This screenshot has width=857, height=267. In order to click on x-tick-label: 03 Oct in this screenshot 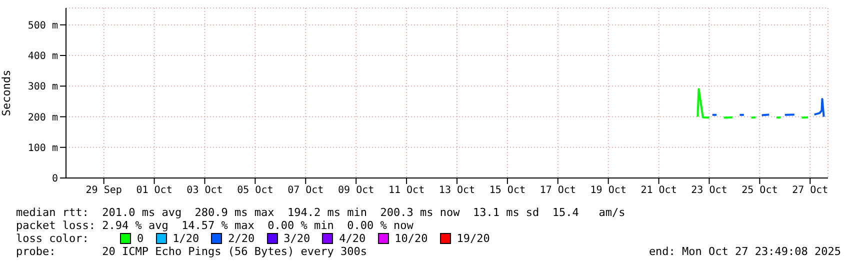, I will do `click(204, 190)`.